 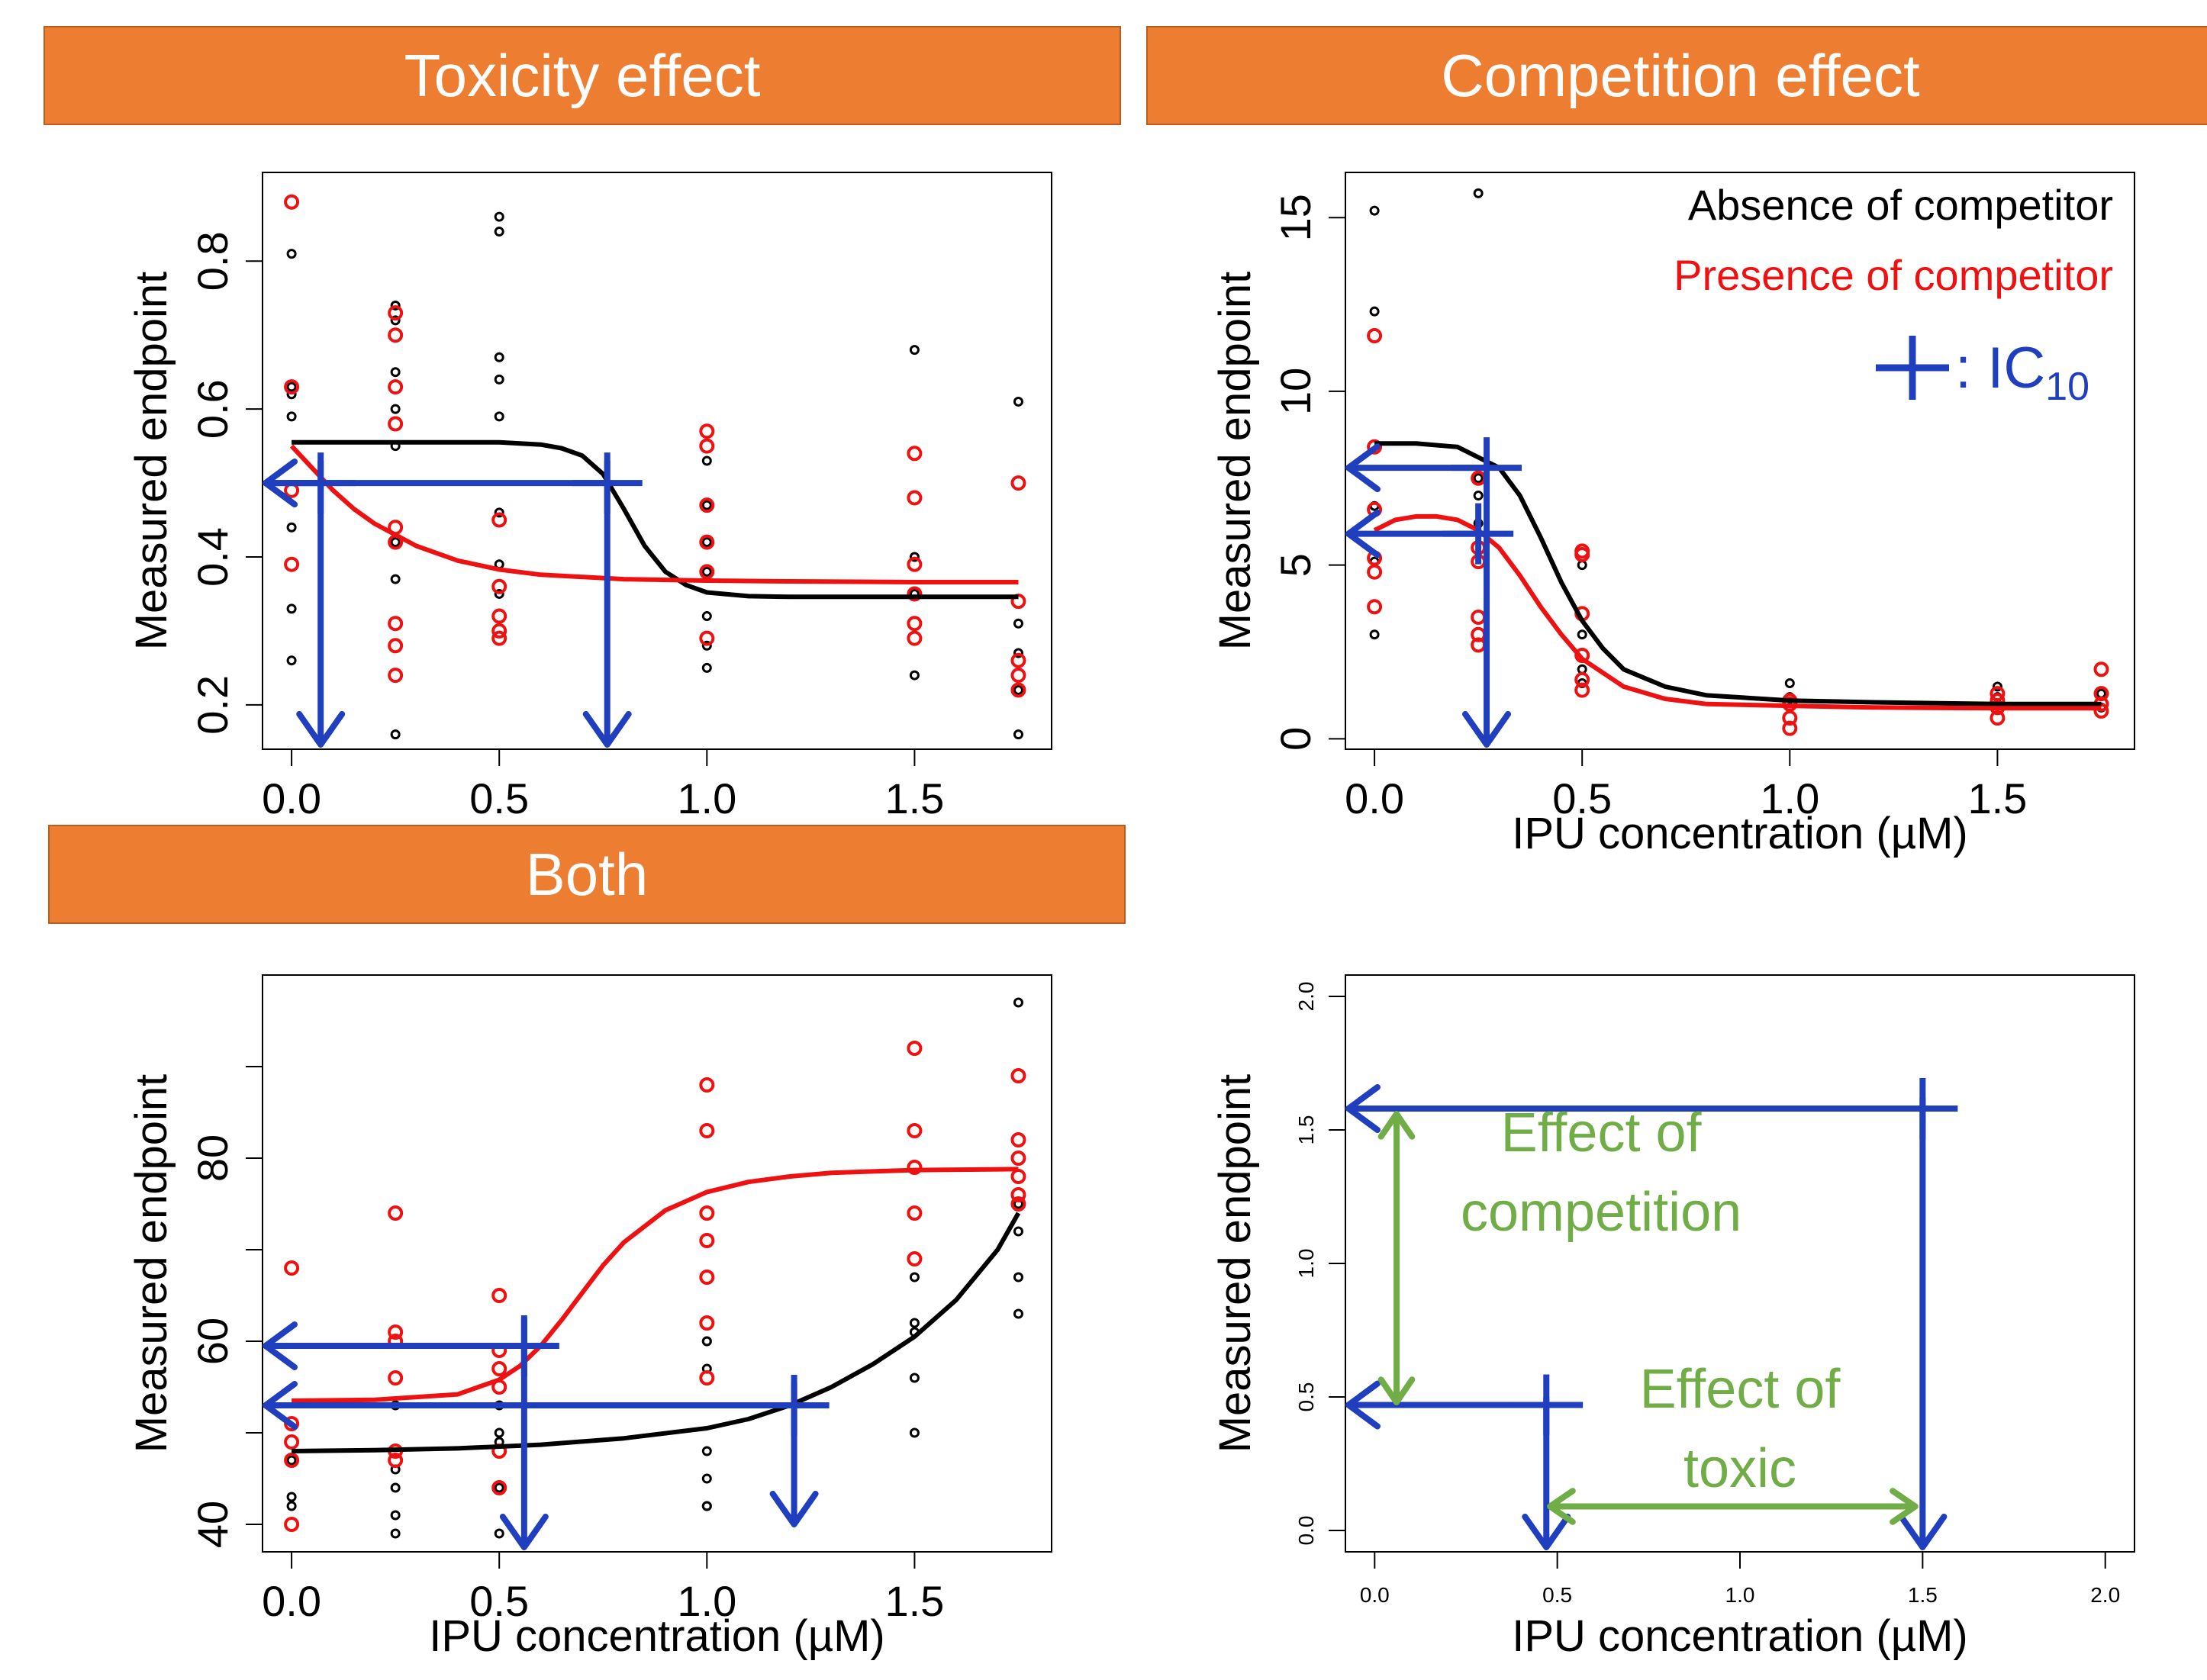 I want to click on y-tick-label: 10, so click(x=1295, y=392).